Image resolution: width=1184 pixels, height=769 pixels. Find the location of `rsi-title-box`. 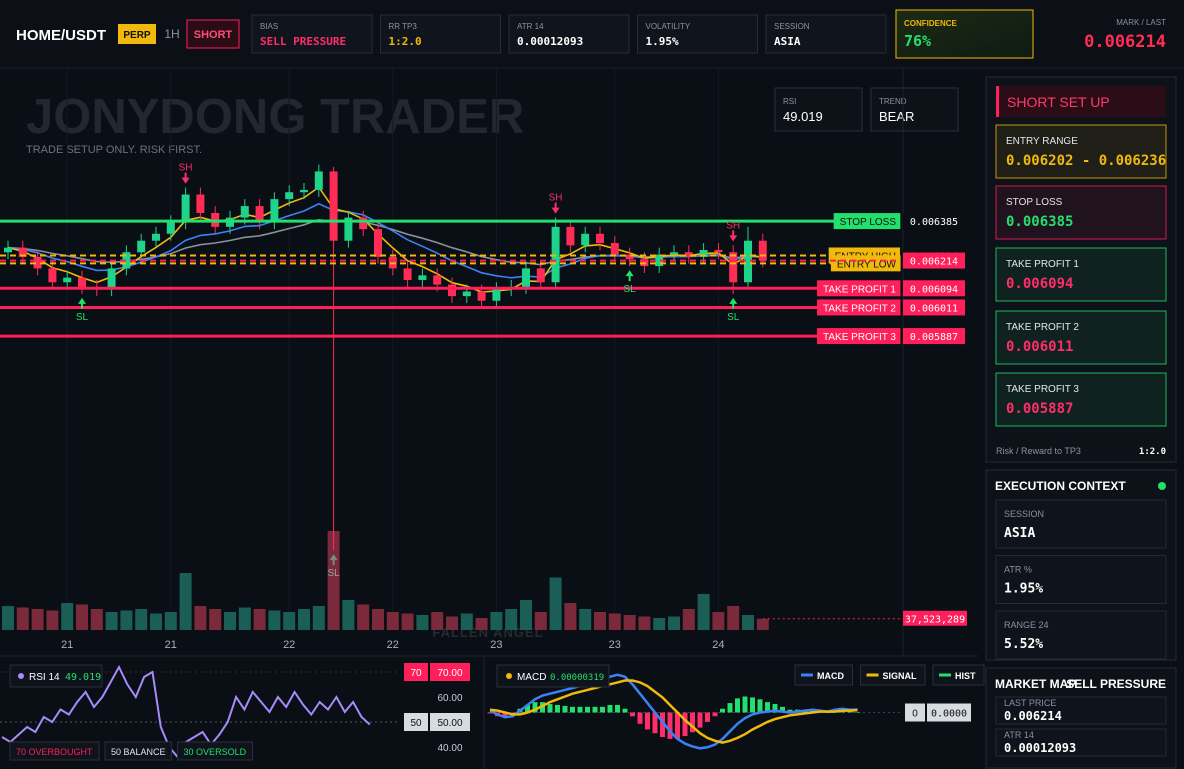

rsi-title-box is located at coordinates (56, 676).